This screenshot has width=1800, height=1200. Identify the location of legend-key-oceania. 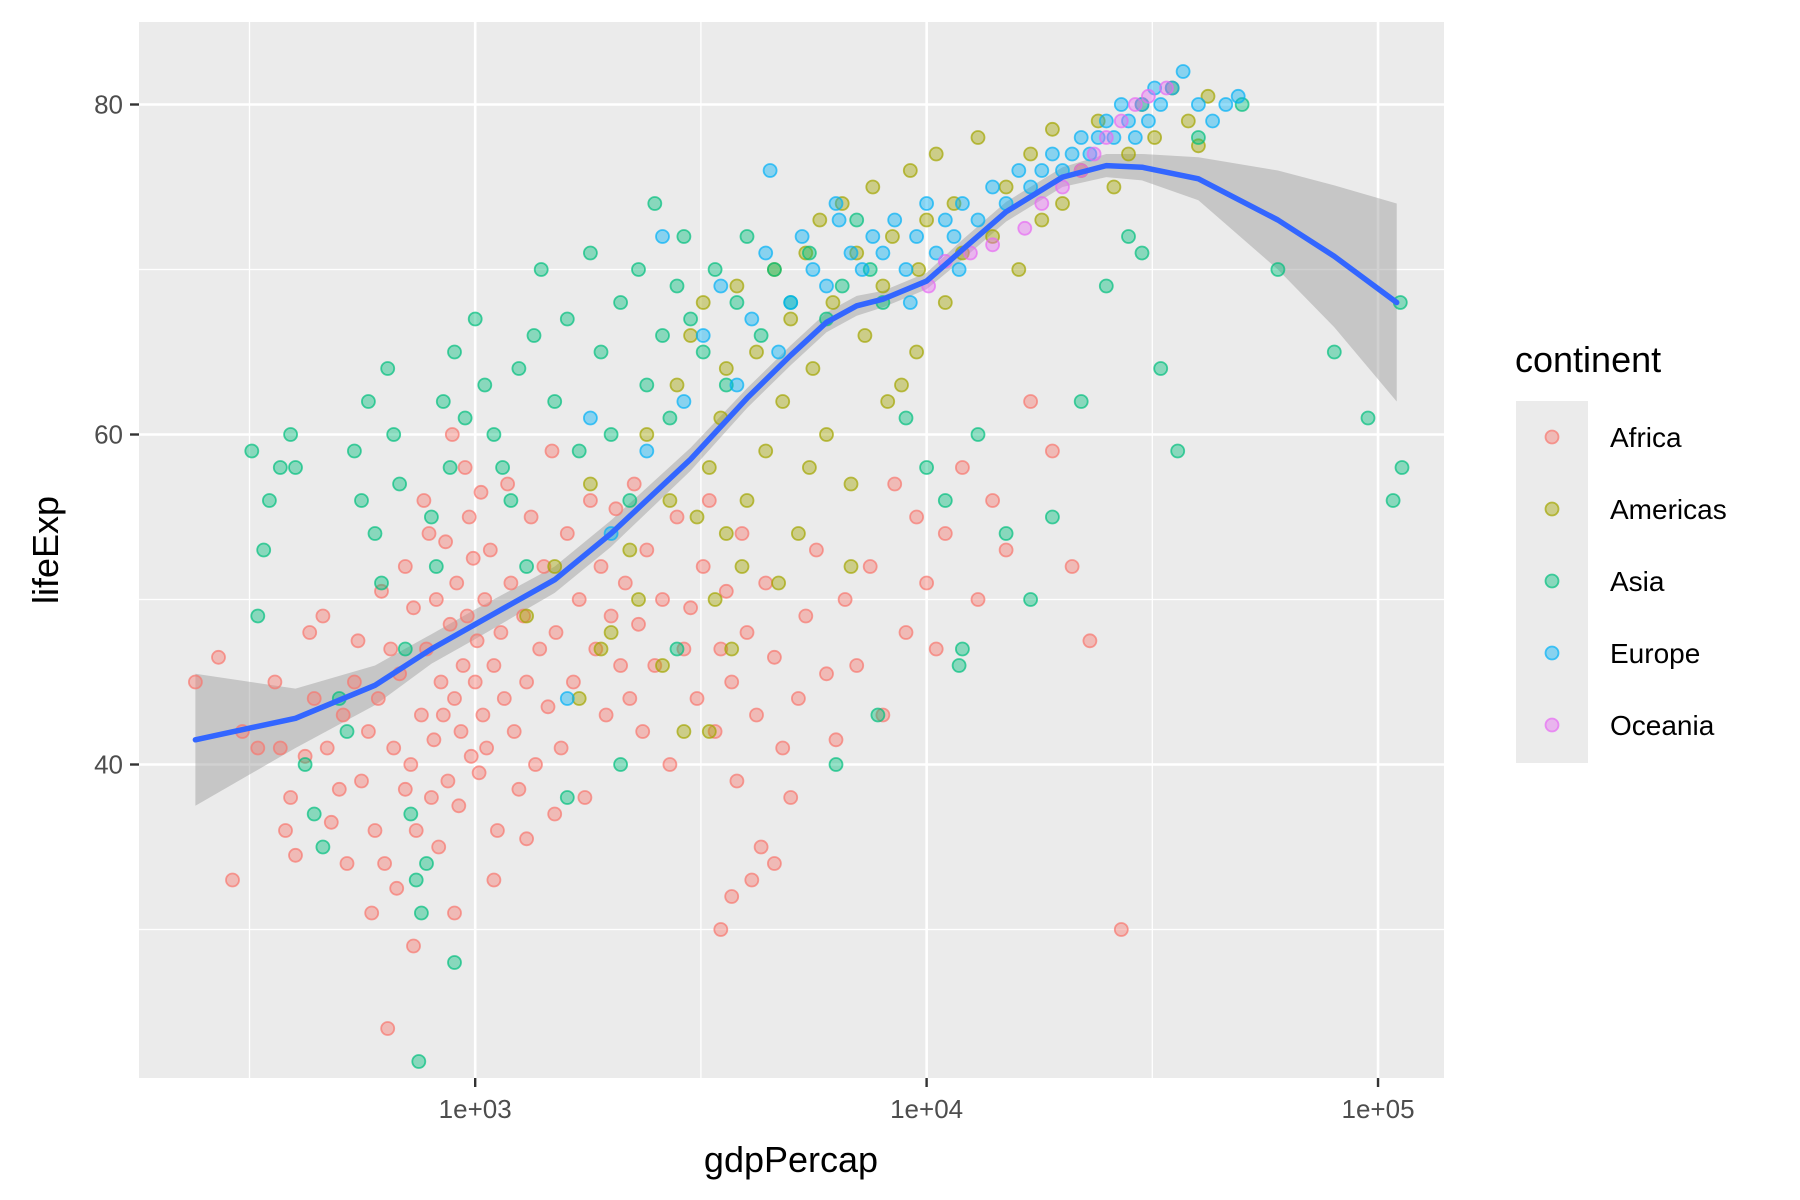
(1552, 725).